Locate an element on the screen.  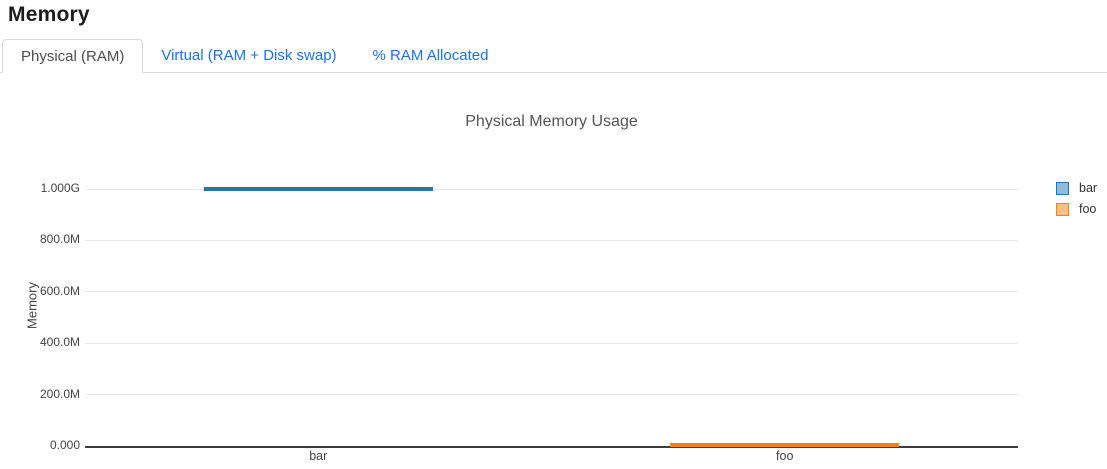
x-category-label: bar is located at coordinates (318, 456).